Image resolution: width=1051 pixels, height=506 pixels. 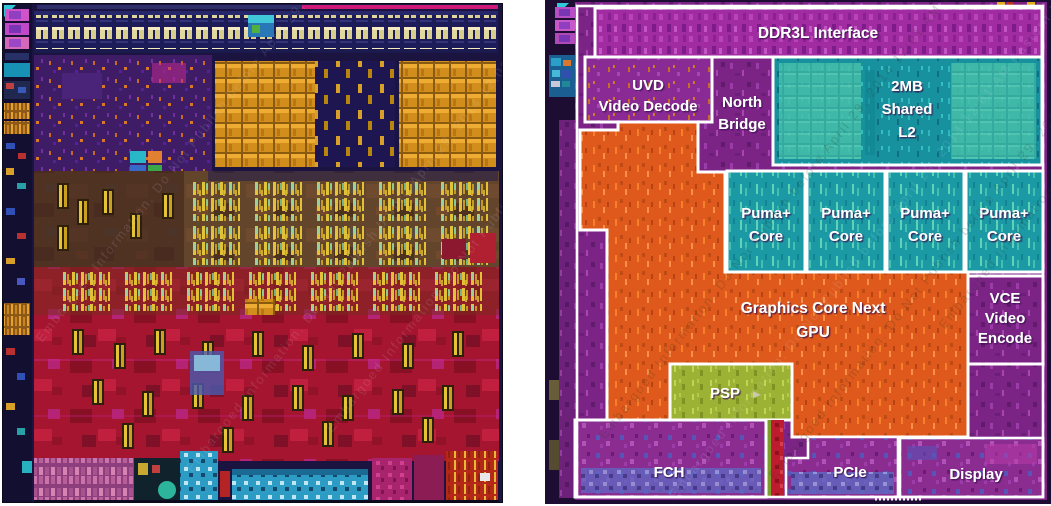 What do you see at coordinates (925, 213) in the screenshot?
I see `puma-core-3-label-line1: Puma+` at bounding box center [925, 213].